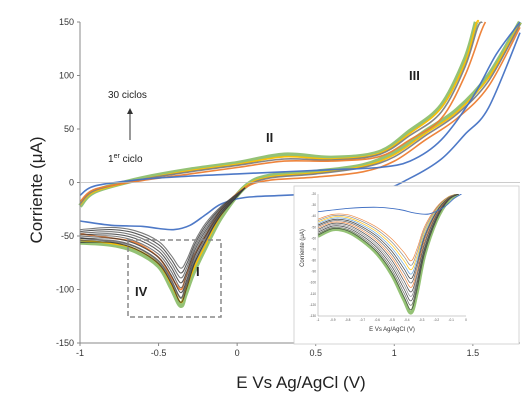 Image resolution: width=527 pixels, height=400 pixels. Describe the element at coordinates (313, 216) in the screenshot. I see `inset-y-tick-label: -40` at that location.